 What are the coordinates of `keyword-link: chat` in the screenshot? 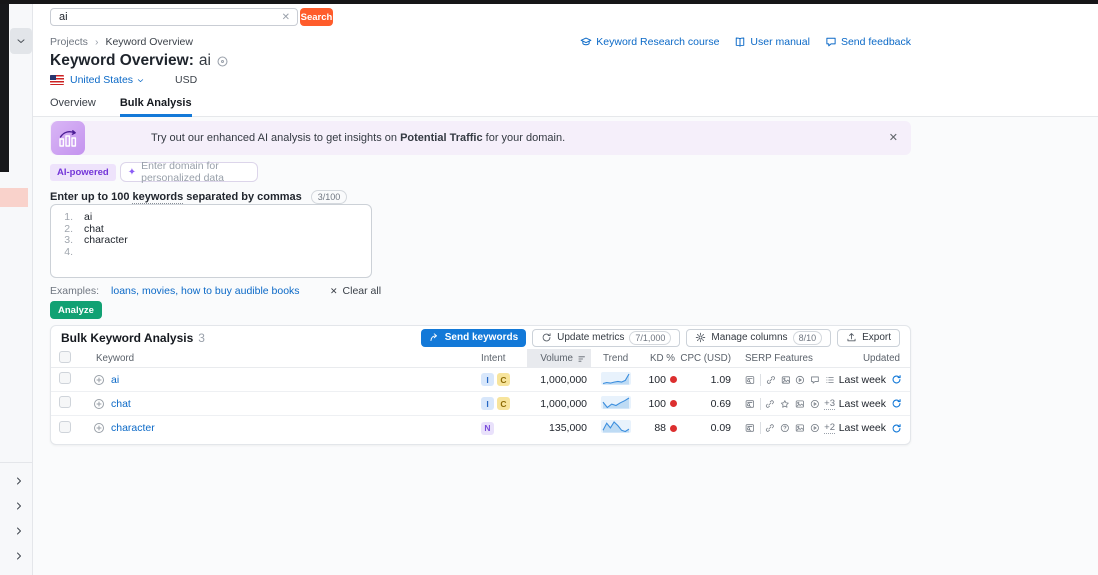 It's located at (121, 403).